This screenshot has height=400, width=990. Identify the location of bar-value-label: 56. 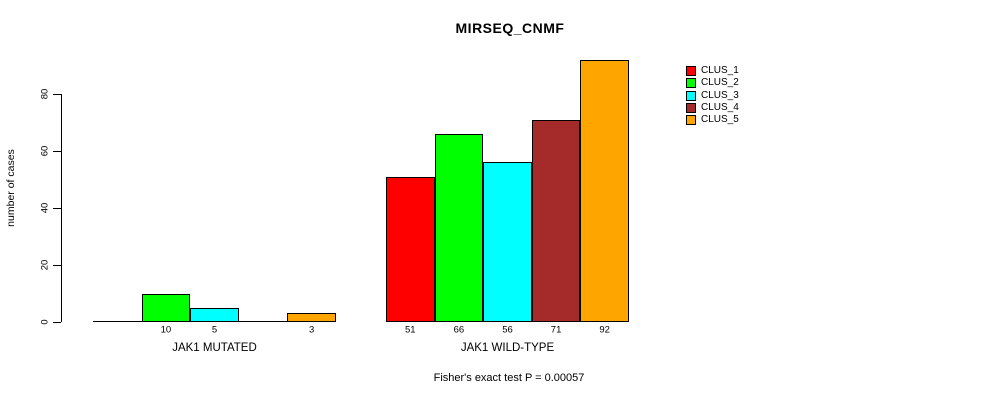
(507, 330).